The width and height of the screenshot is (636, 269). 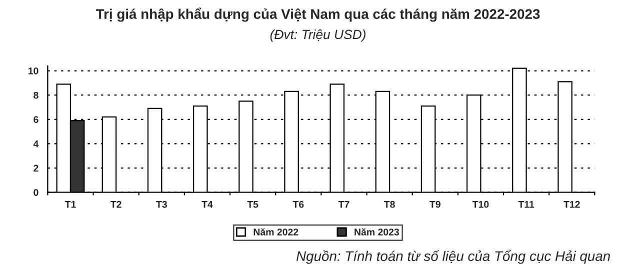 What do you see at coordinates (70, 204) in the screenshot?
I see `x-tick-label: T1` at bounding box center [70, 204].